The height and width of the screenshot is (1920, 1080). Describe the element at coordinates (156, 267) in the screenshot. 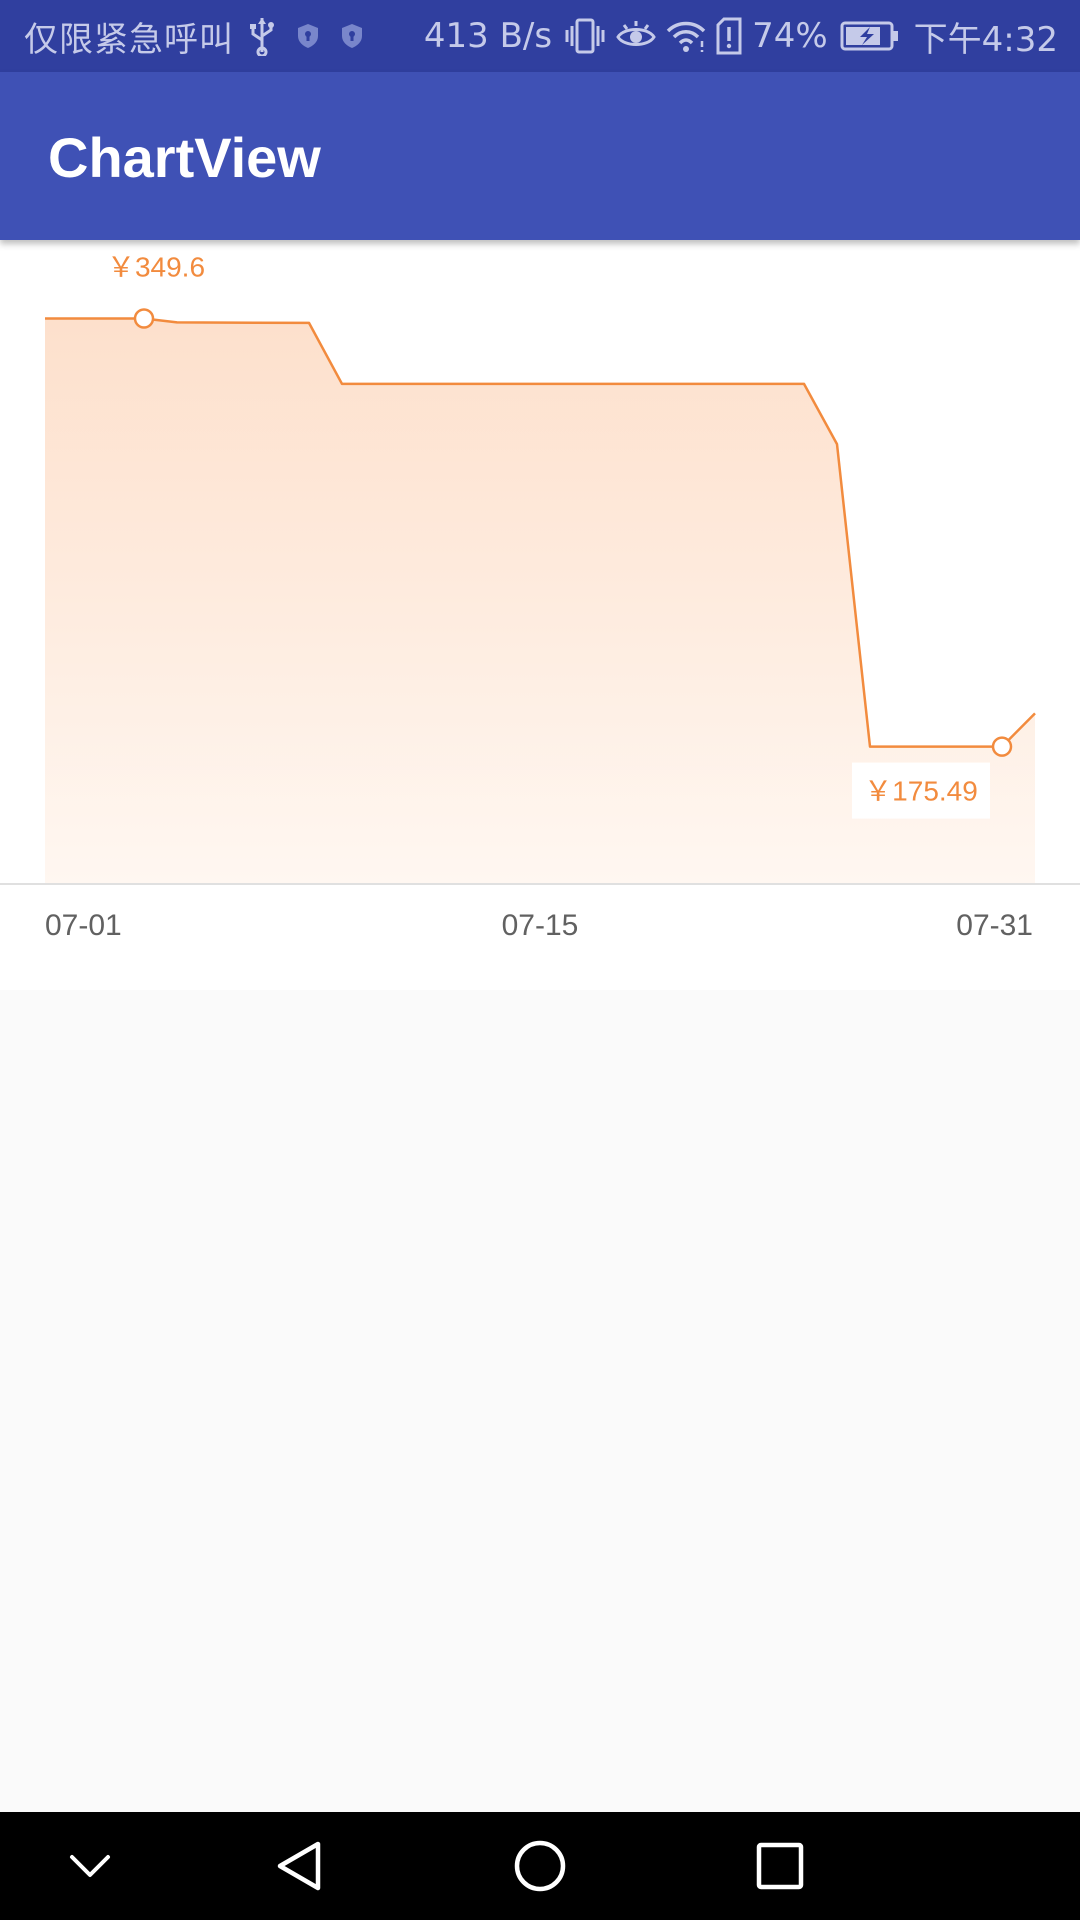

I see `max-price-label: ￥349.6` at that location.